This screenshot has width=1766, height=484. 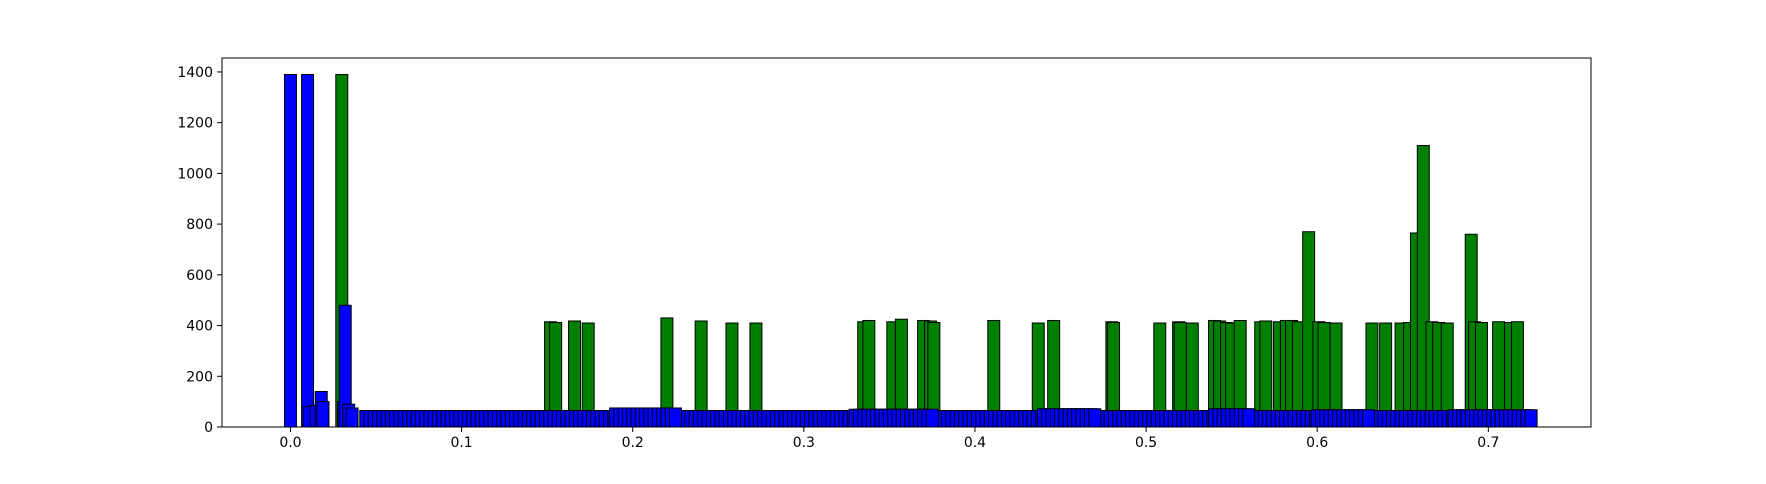 What do you see at coordinates (195, 124) in the screenshot?
I see `y-tick-label: 1200` at bounding box center [195, 124].